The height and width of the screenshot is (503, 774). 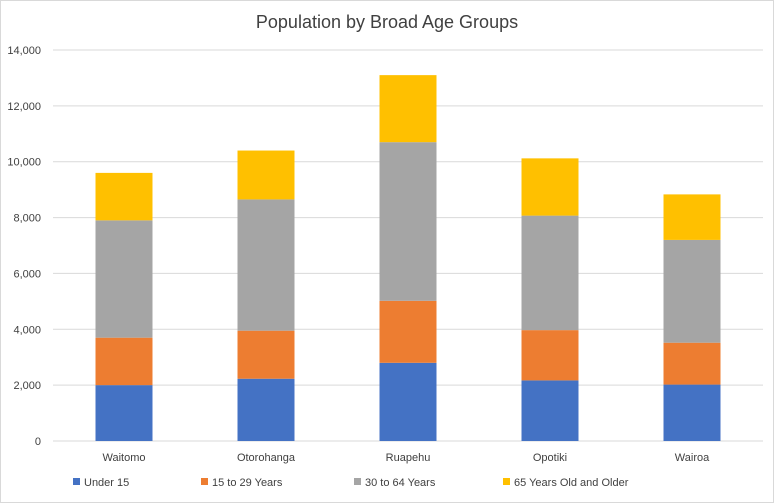 What do you see at coordinates (24, 107) in the screenshot?
I see `y-tick-label: 12,000` at bounding box center [24, 107].